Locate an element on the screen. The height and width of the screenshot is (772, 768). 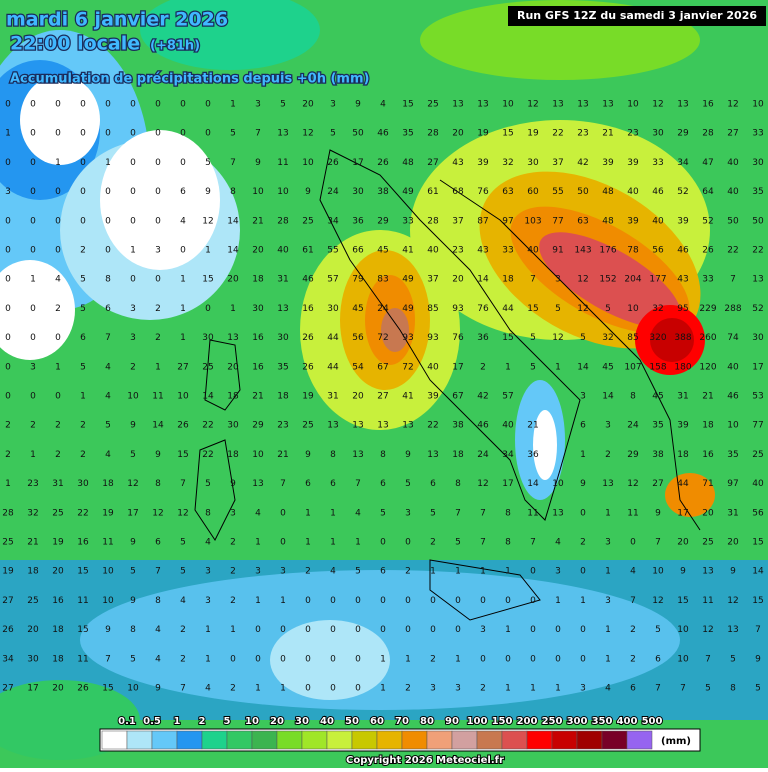
grid-value: 48 is located at coordinates (608, 221).